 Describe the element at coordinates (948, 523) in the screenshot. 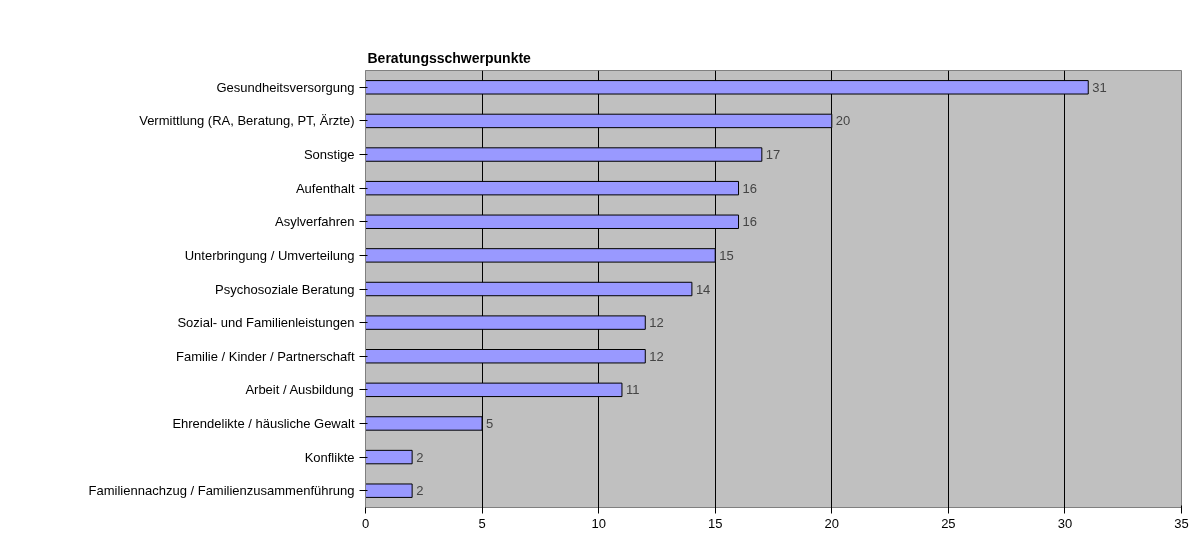

I see `x-tick-label: 25` at that location.